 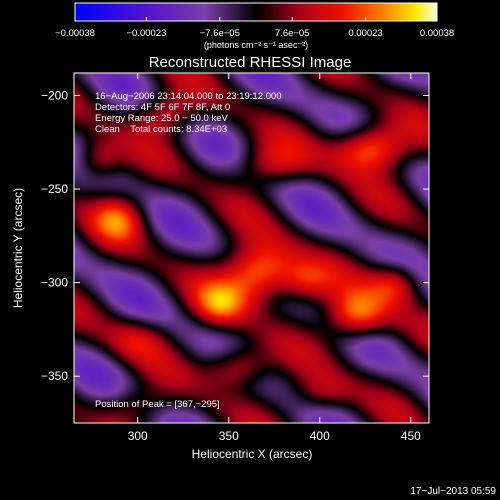 I want to click on y-tick-label: −300, so click(x=54, y=283).